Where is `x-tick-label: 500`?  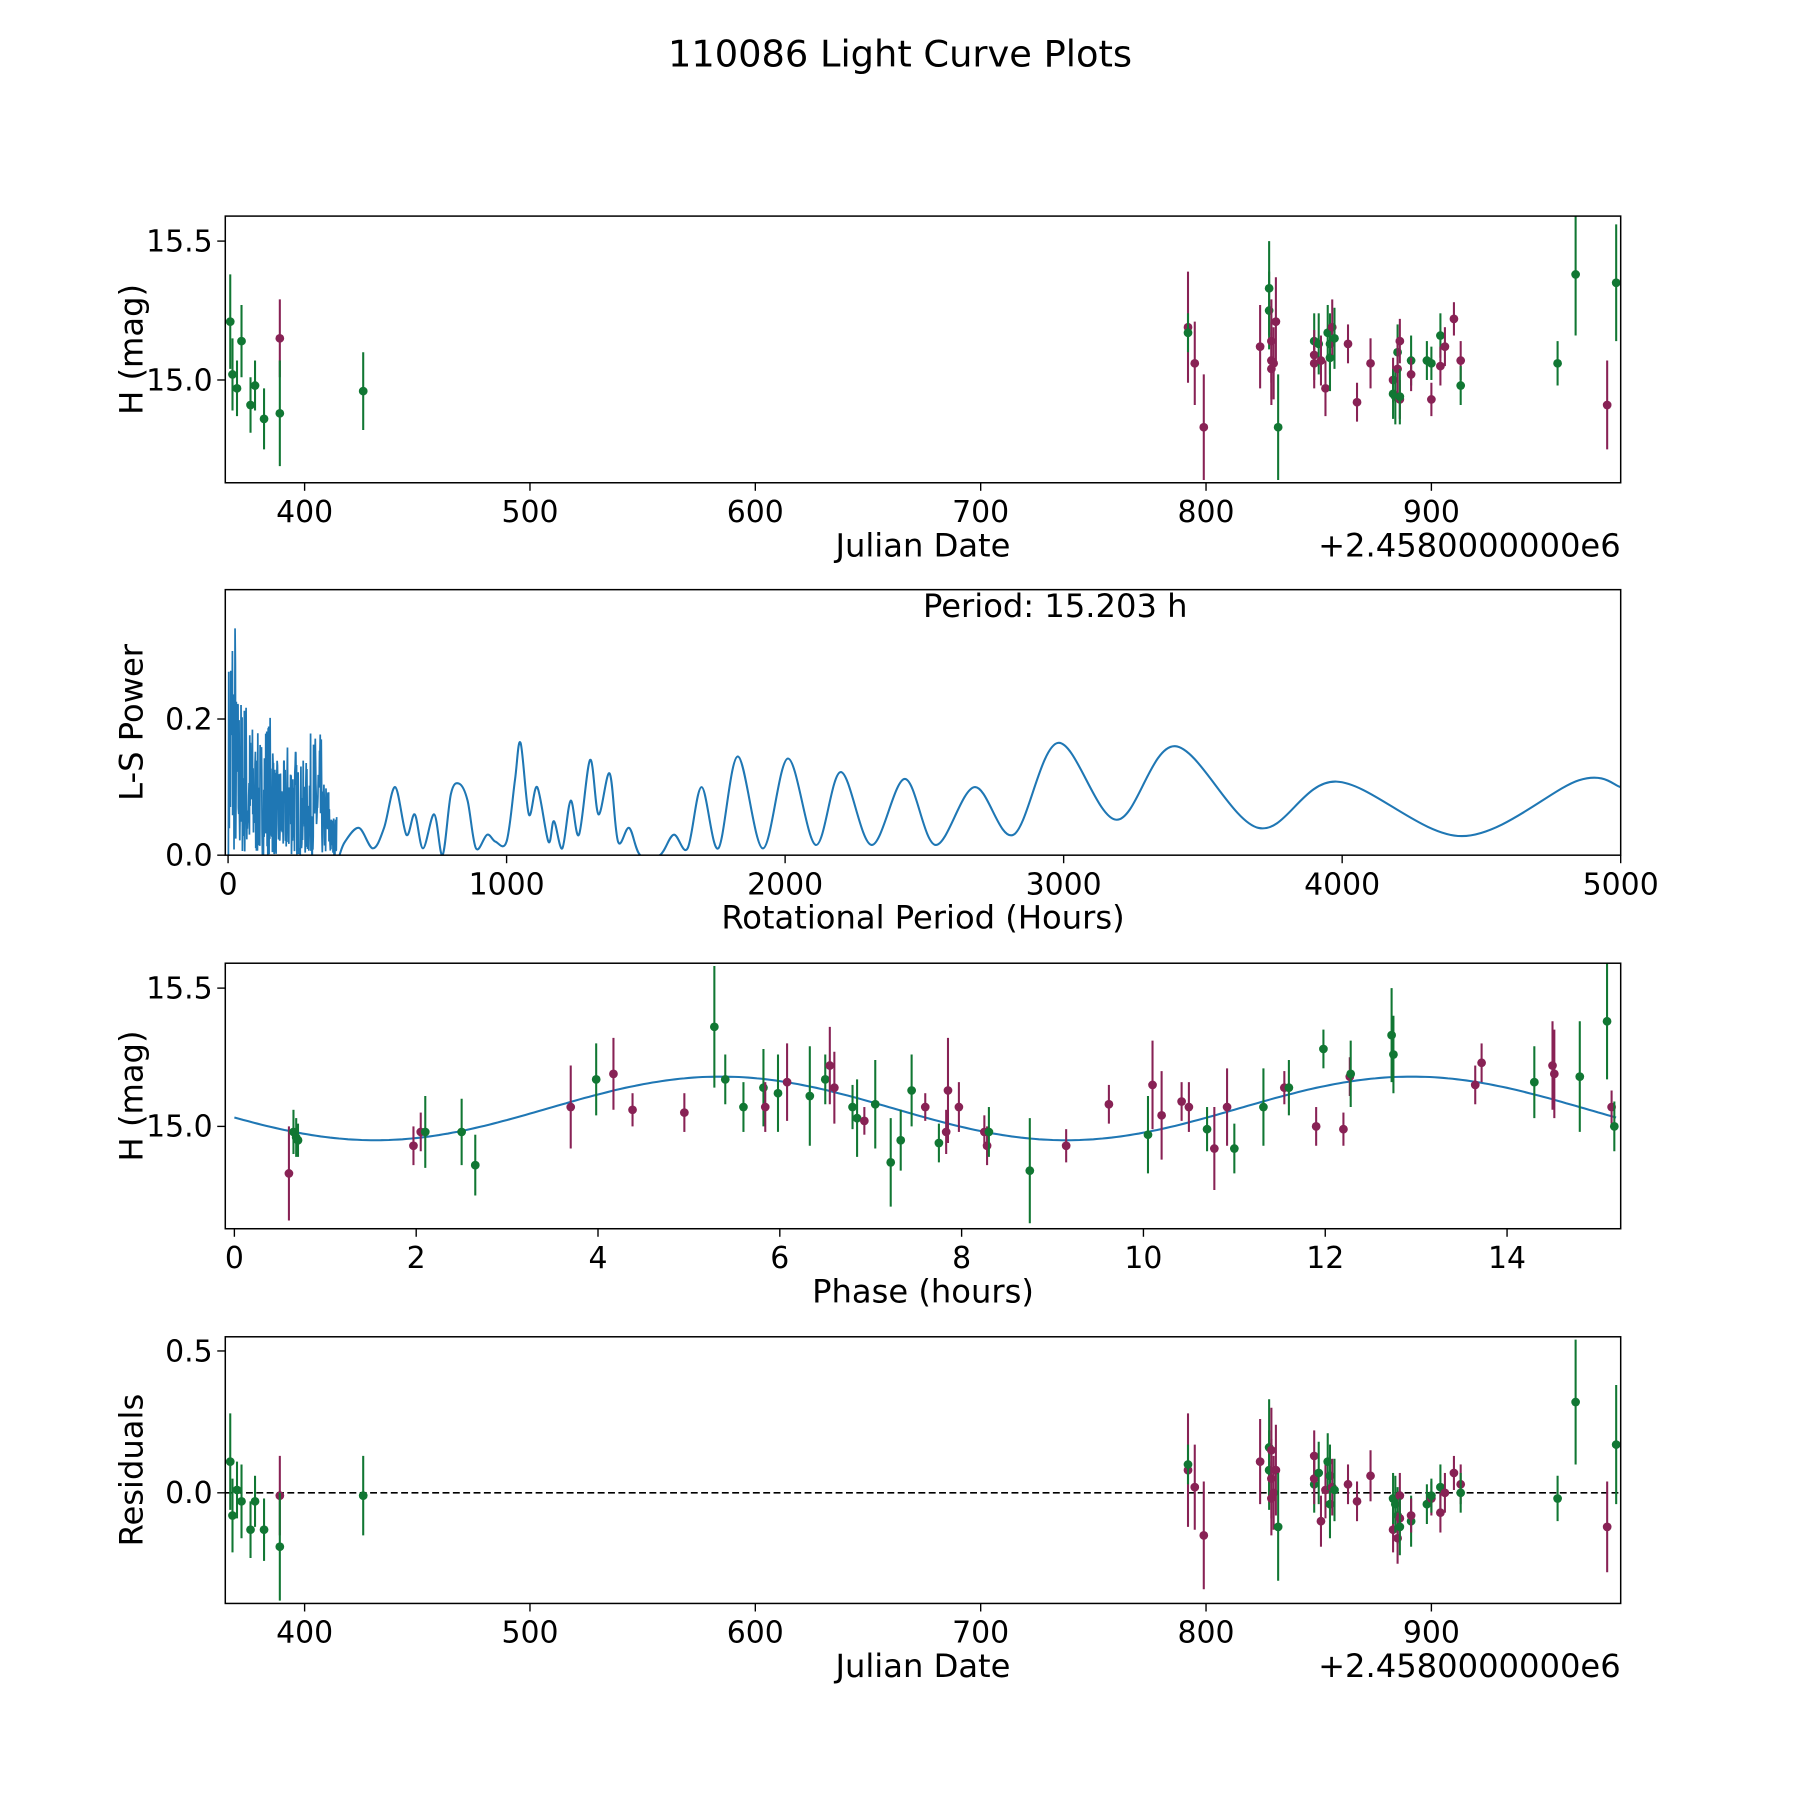 x-tick-label: 500 is located at coordinates (529, 1633).